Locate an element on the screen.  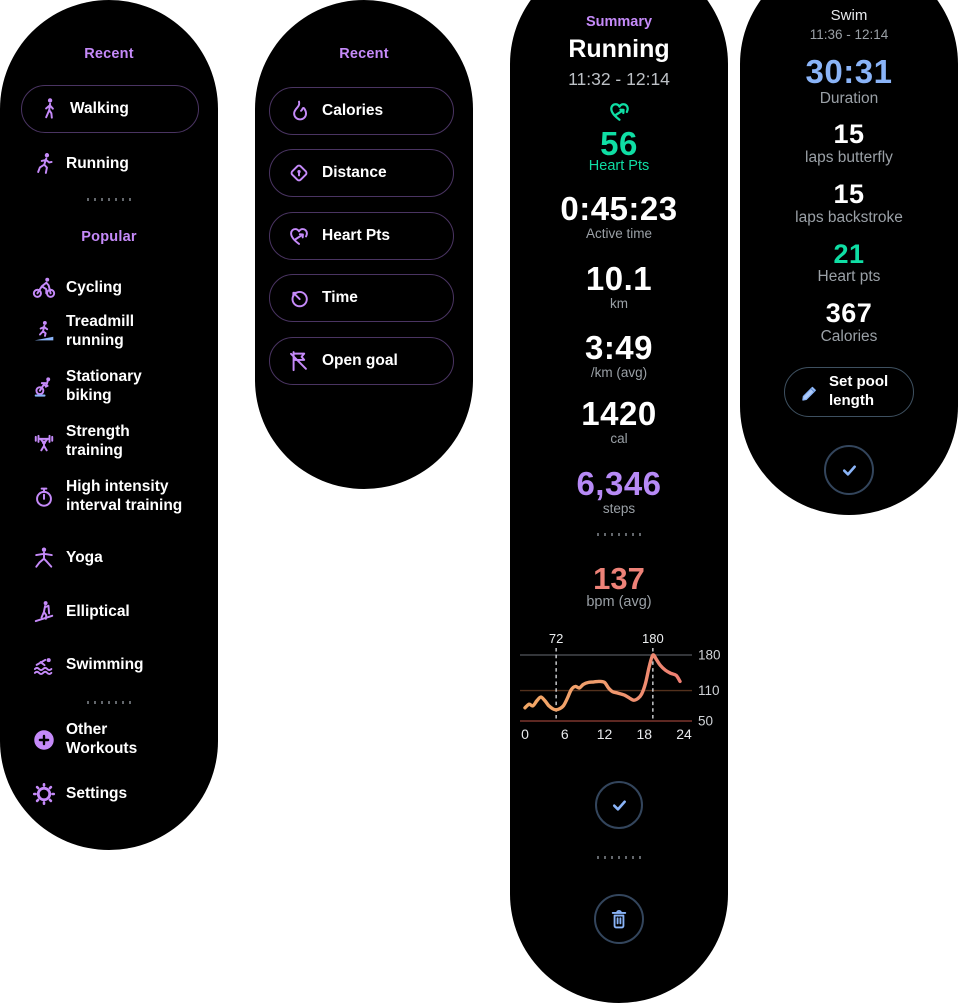
workout-item-label: Running is located at coordinates (97, 163).